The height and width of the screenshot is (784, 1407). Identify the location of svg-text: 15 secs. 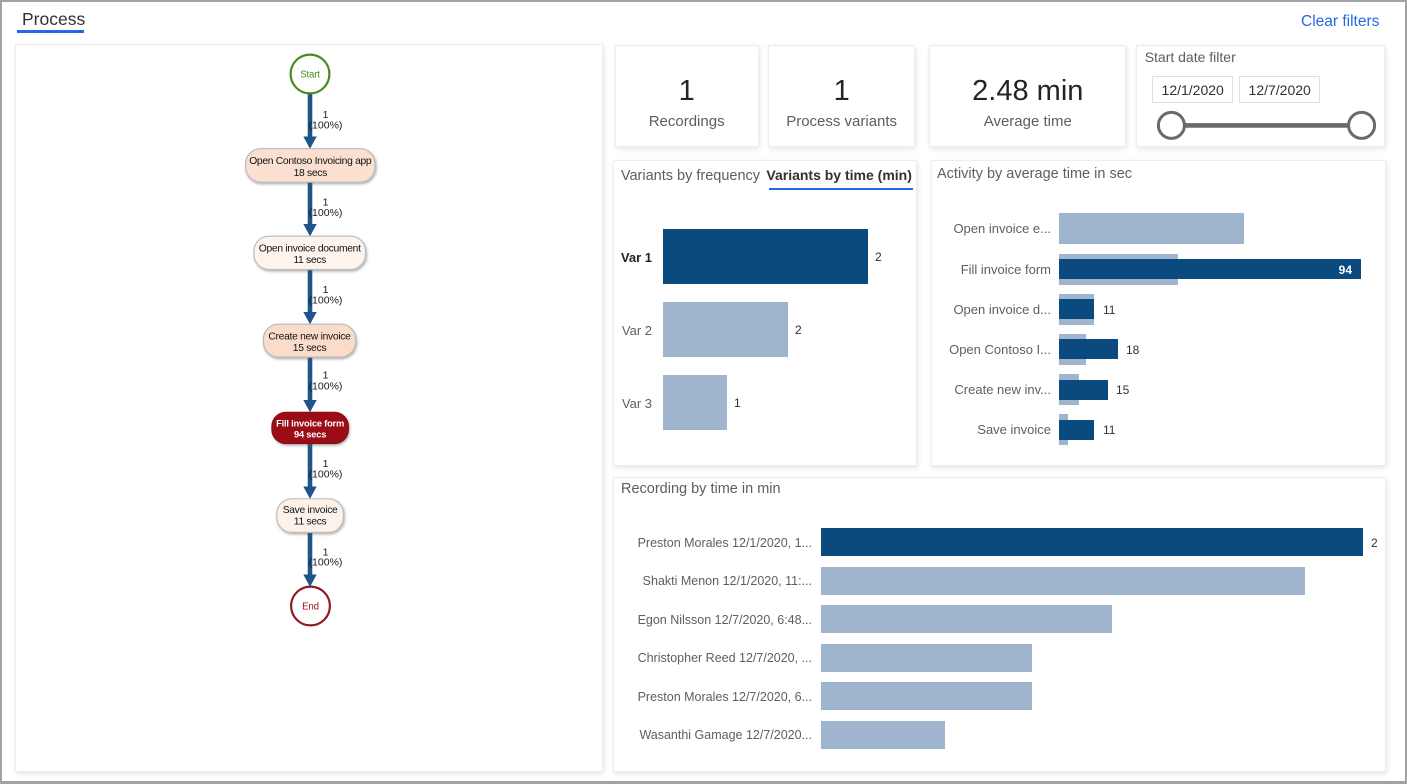
(310, 348).